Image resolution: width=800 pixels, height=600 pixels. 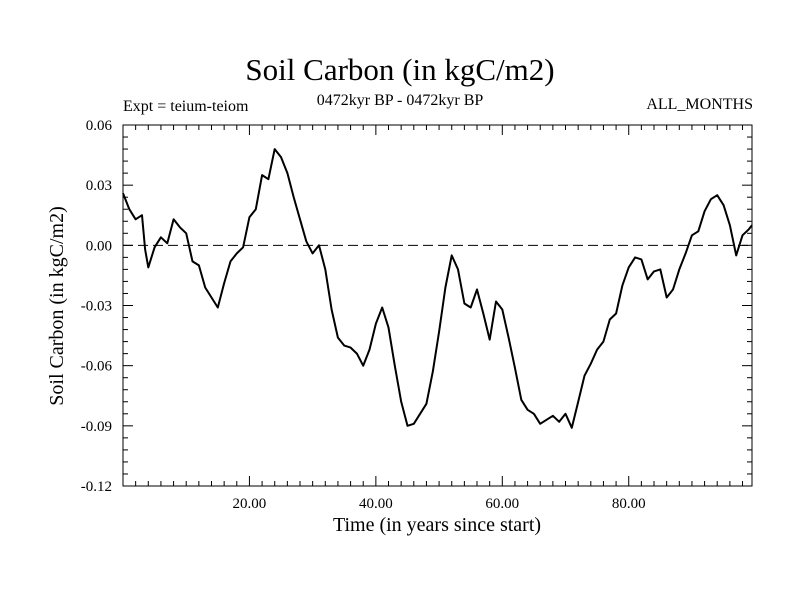 I want to click on y-tick-label: -0.06, so click(x=97, y=367).